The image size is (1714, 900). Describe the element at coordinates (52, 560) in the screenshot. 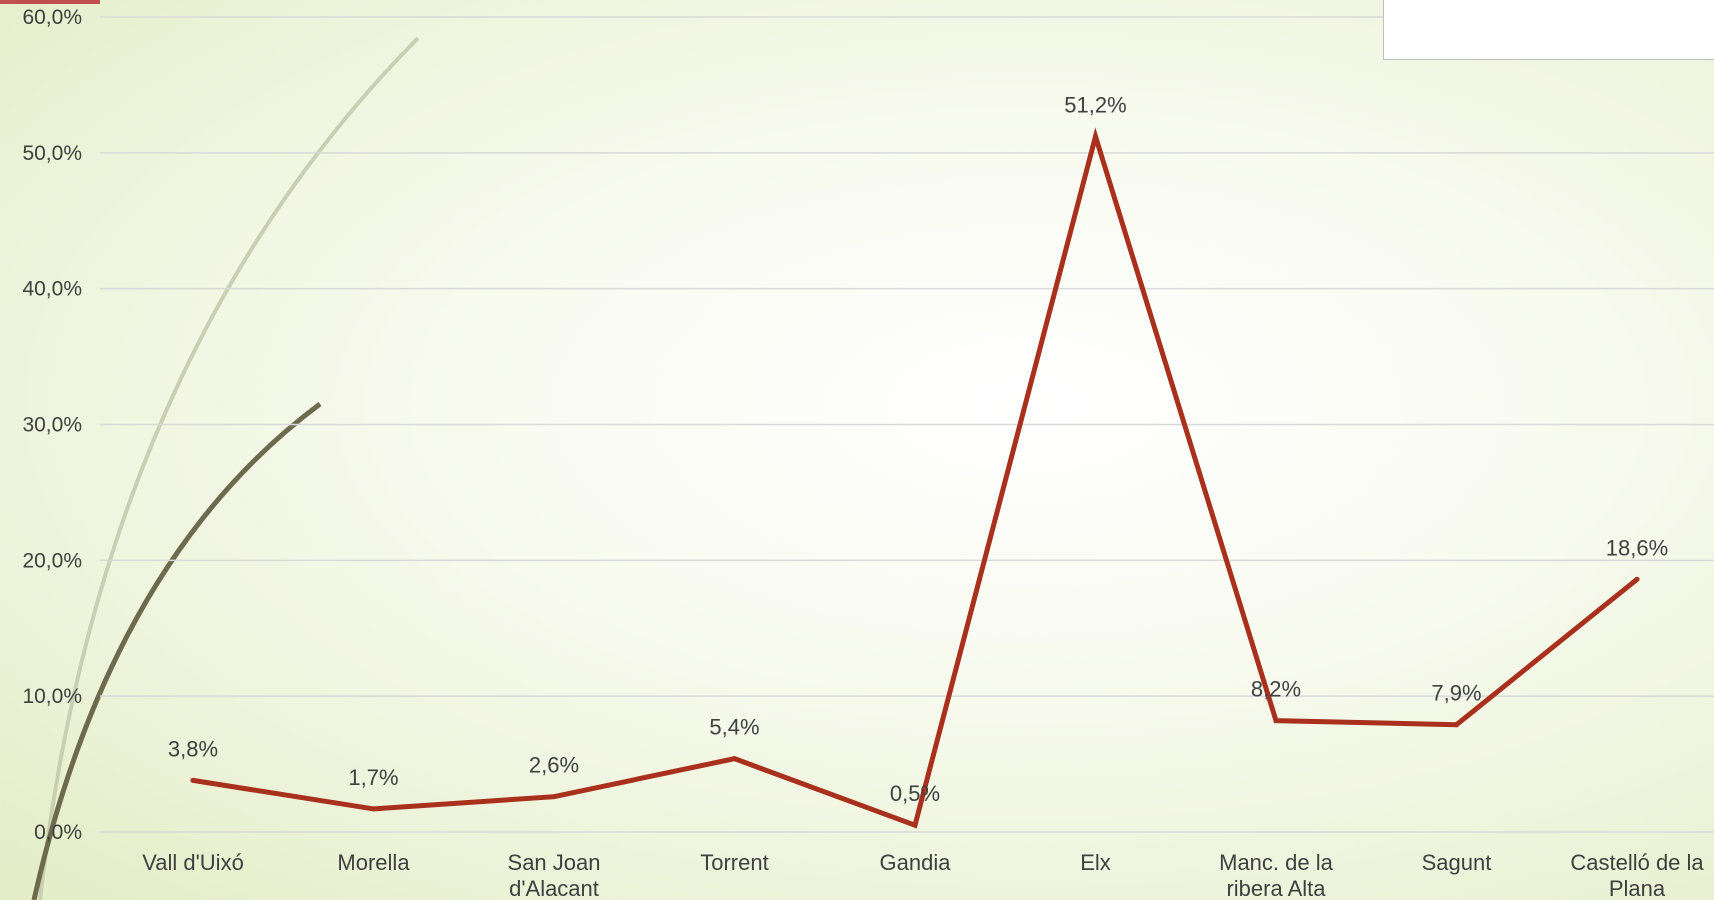

I see `y-tick-label: 20,0%` at that location.